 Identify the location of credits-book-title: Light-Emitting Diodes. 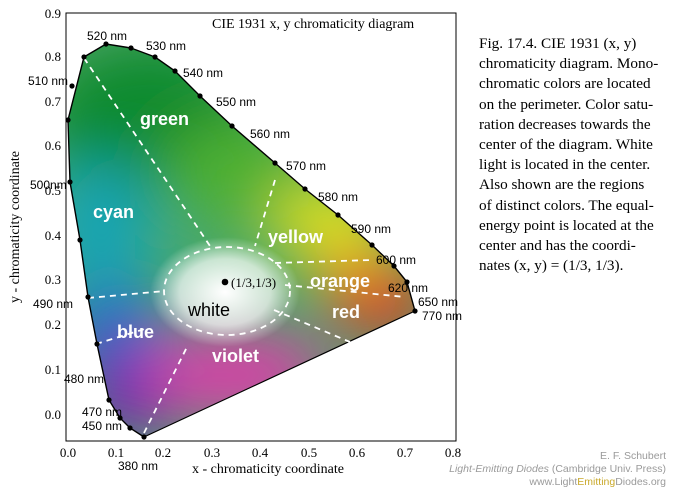
(499, 469).